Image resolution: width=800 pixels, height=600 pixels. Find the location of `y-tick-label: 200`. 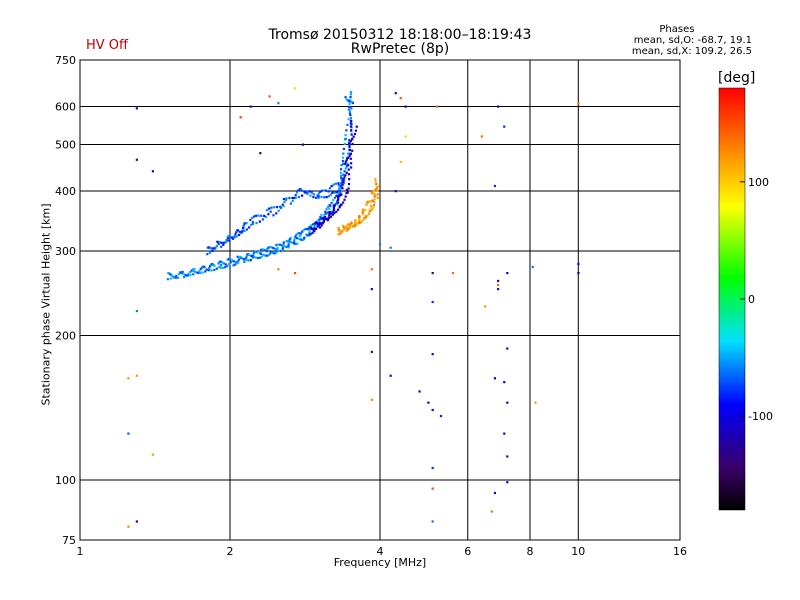

y-tick-label: 200 is located at coordinates (65, 336).